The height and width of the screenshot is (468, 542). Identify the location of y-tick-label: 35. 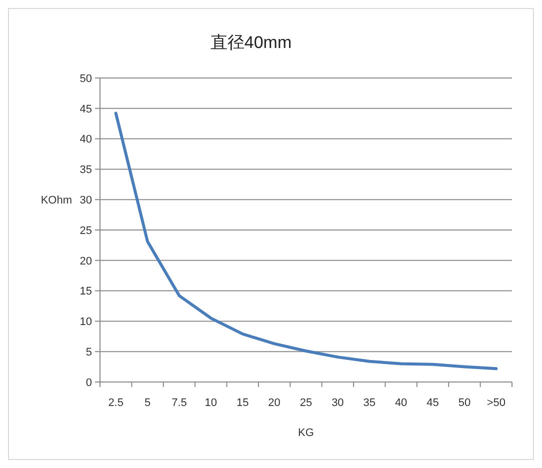
(86, 170).